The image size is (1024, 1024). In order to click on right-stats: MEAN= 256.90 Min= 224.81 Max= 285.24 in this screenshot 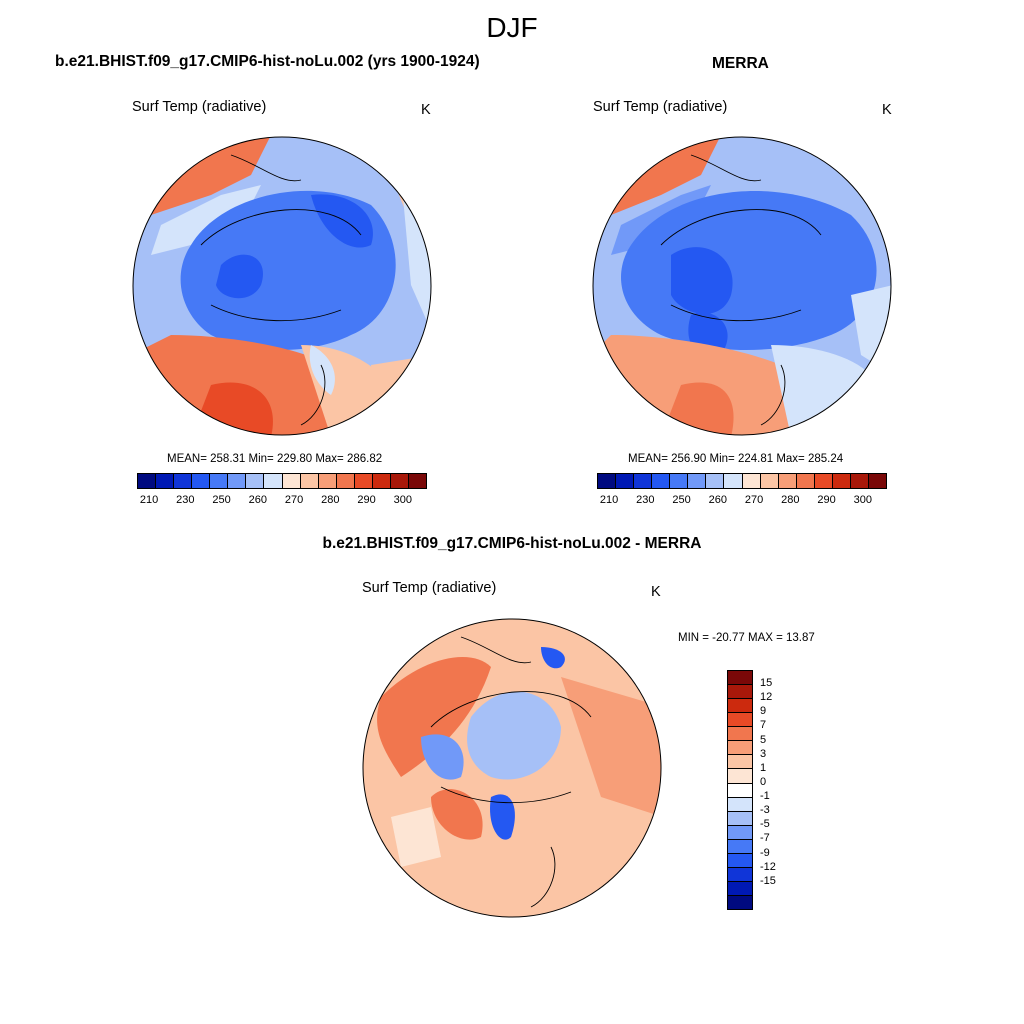, I will do `click(736, 459)`.